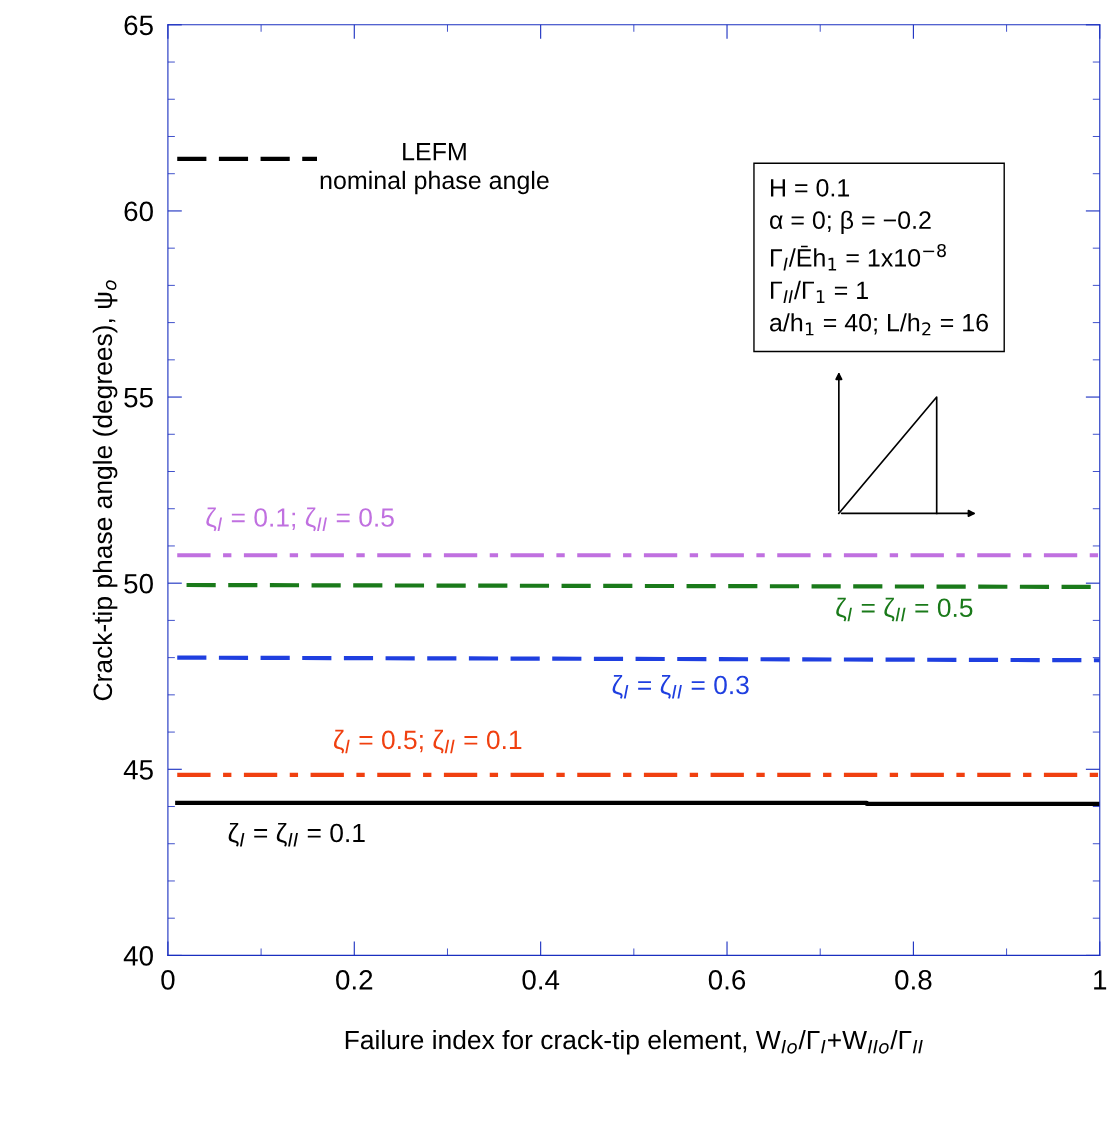 This screenshot has width=1112, height=1128. What do you see at coordinates (138, 583) in the screenshot?
I see `y-tick-label: 50` at bounding box center [138, 583].